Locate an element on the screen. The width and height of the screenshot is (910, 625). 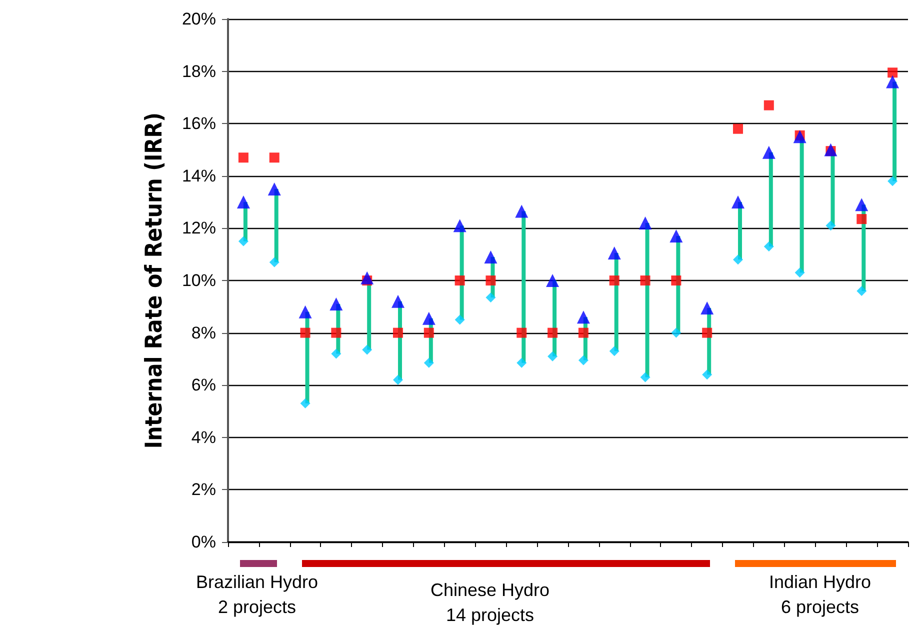
y-tick-label: 10% is located at coordinates (199, 280).